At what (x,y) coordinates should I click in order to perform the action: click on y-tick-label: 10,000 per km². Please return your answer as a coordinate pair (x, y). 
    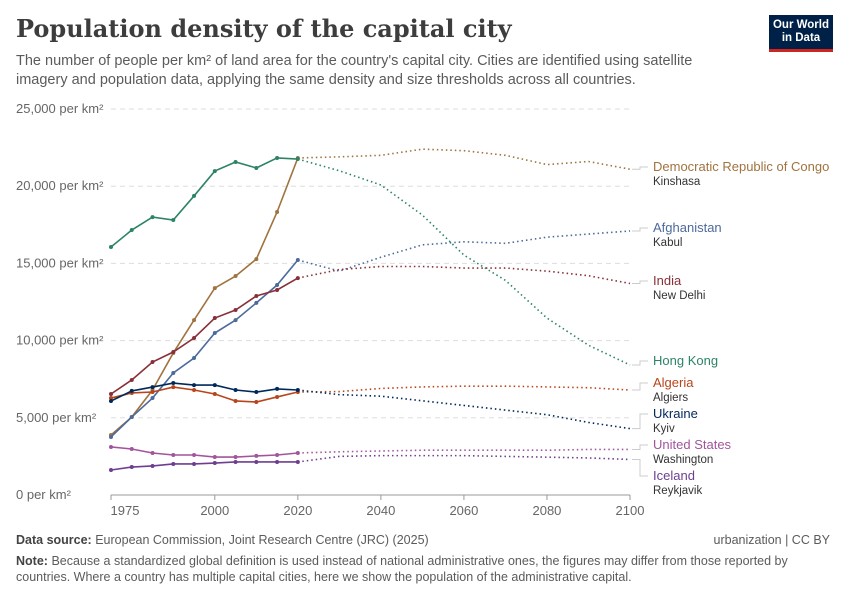
    Looking at the image, I should click on (60, 340).